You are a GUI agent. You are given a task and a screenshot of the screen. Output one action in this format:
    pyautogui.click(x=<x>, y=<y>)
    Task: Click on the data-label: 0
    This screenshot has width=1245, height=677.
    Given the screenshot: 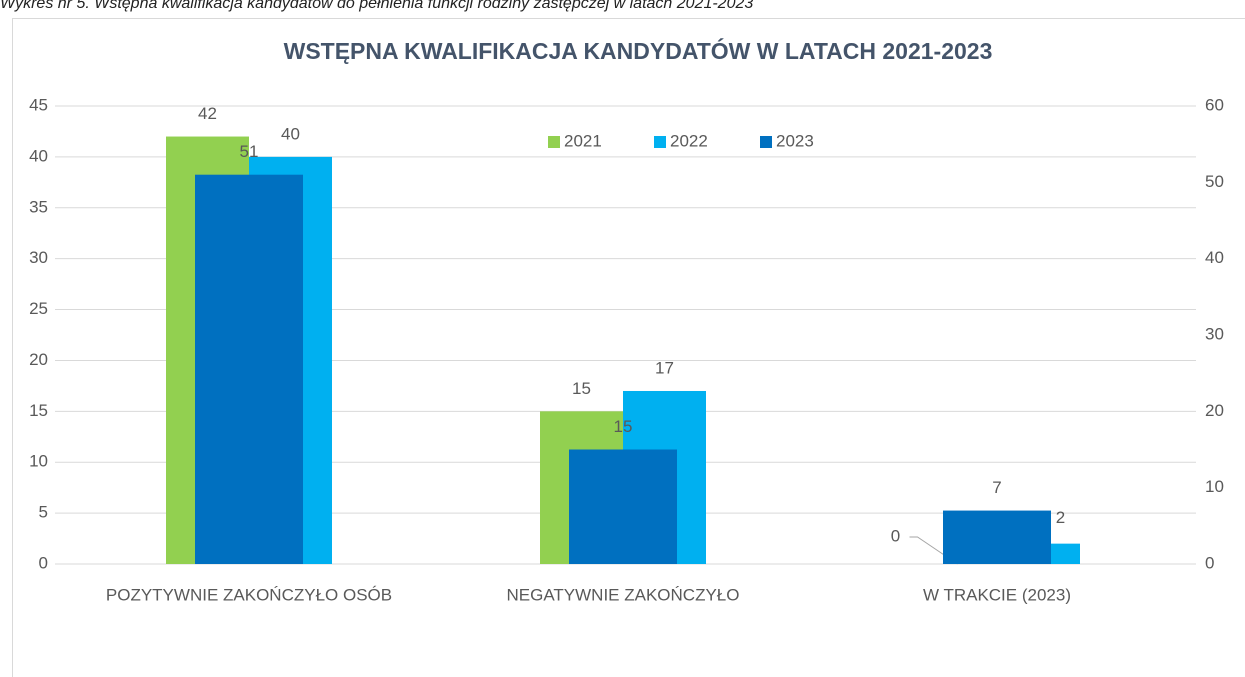 What is the action you would take?
    pyautogui.click(x=895, y=535)
    